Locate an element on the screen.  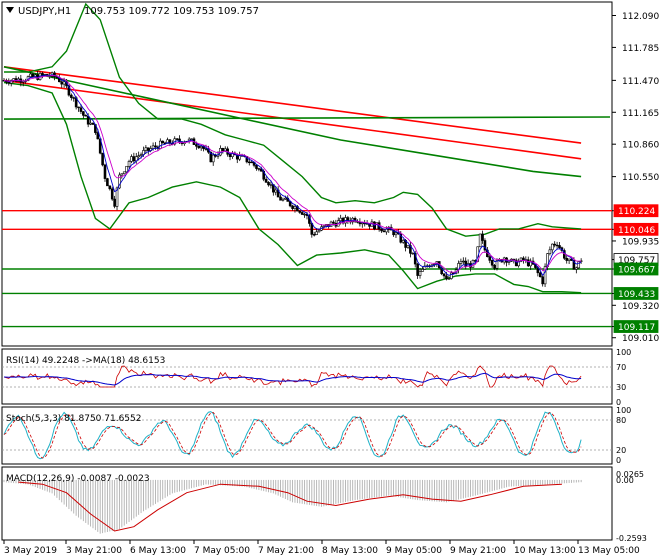
rsi-tick-label: 70 is located at coordinates (621, 367).